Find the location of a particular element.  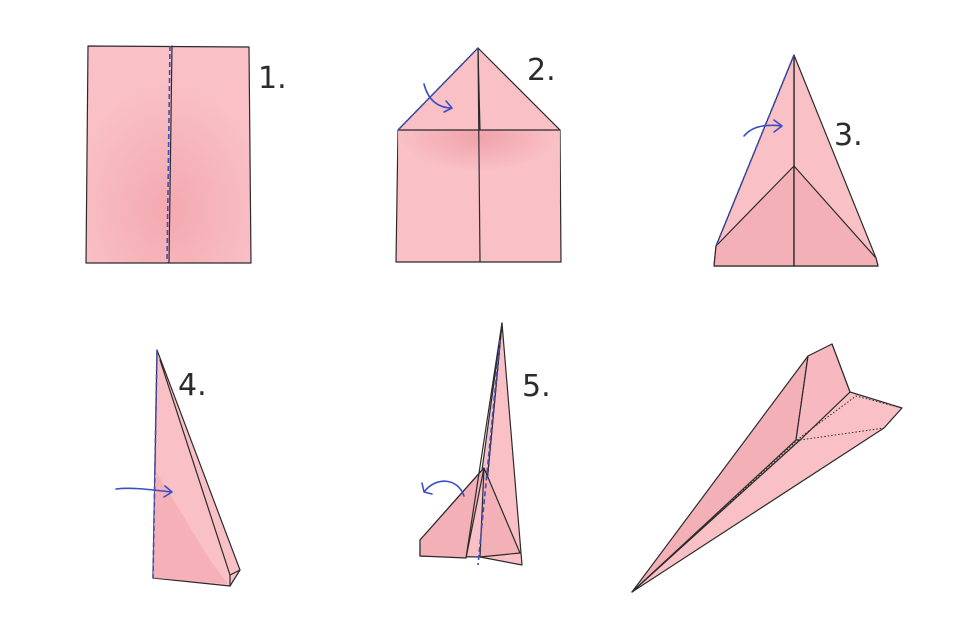

plane-wing-edge-dotted-line is located at coordinates (842, 434).